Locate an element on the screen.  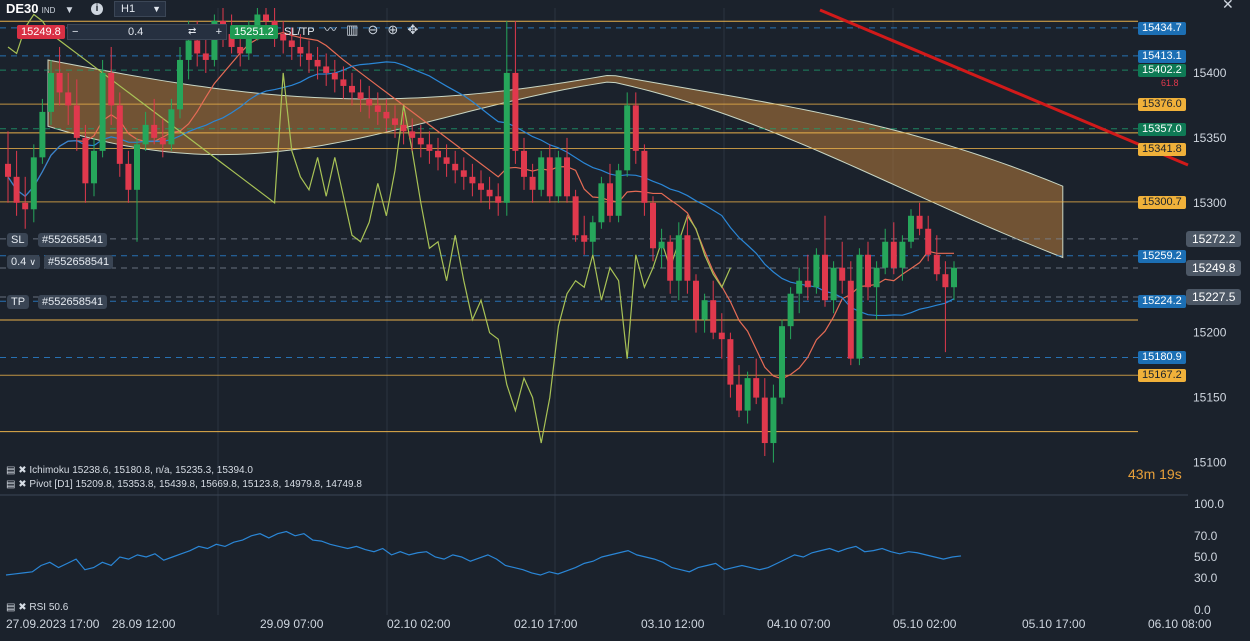
order-sl-label: SL is located at coordinates (18, 240).